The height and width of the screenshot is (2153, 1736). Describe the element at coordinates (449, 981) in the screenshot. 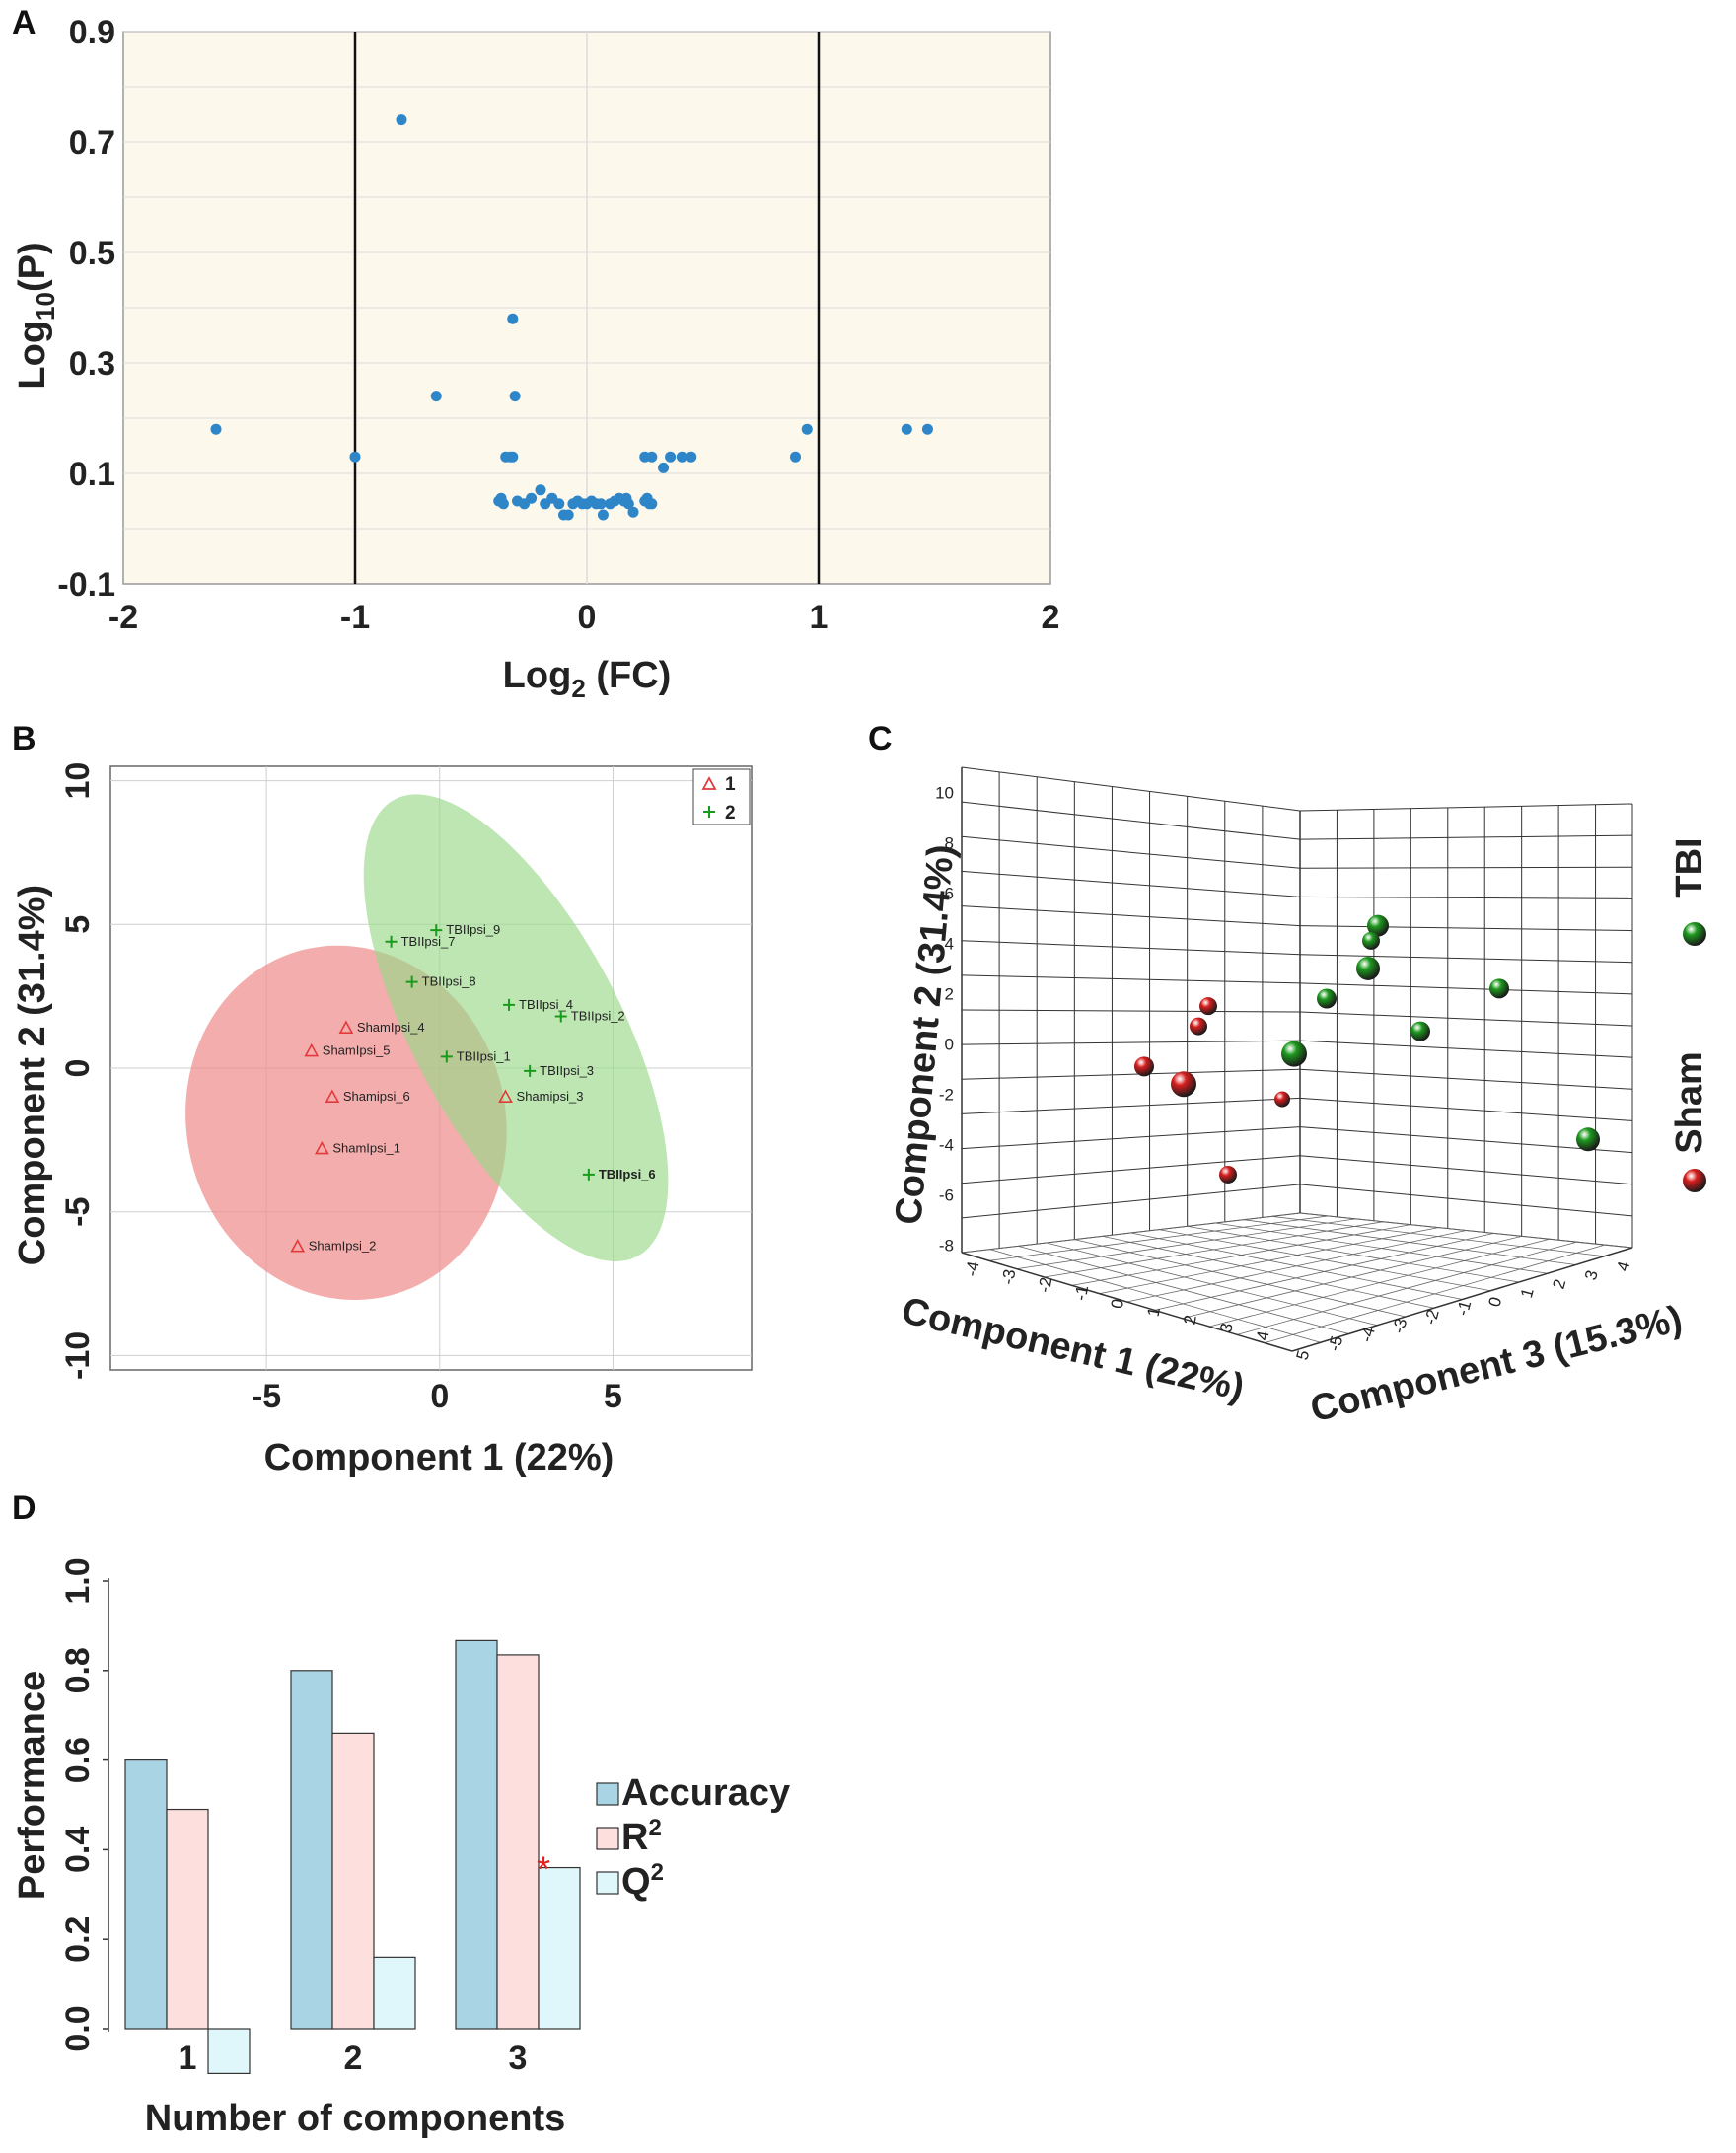

I see `panel-b-point-label: TBIIpsi_8` at that location.